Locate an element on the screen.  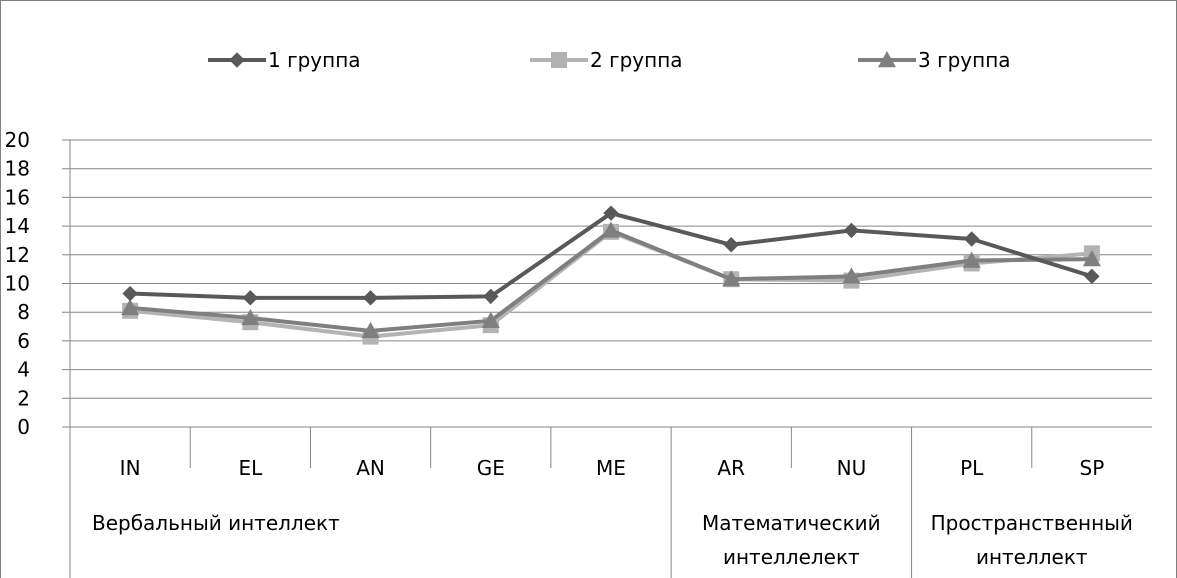
x-category-label: IN is located at coordinates (130, 468).